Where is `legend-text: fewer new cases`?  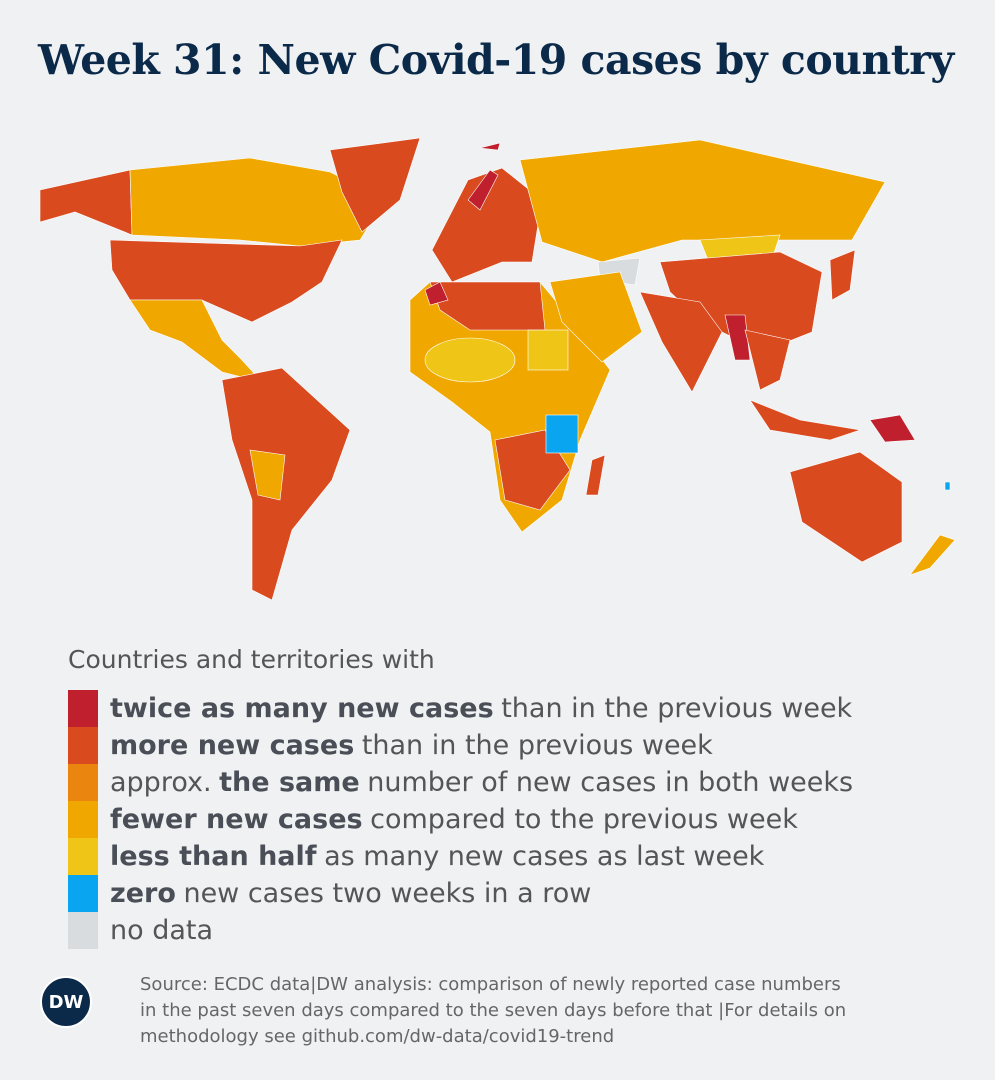
legend-text: fewer new cases is located at coordinates (236, 819).